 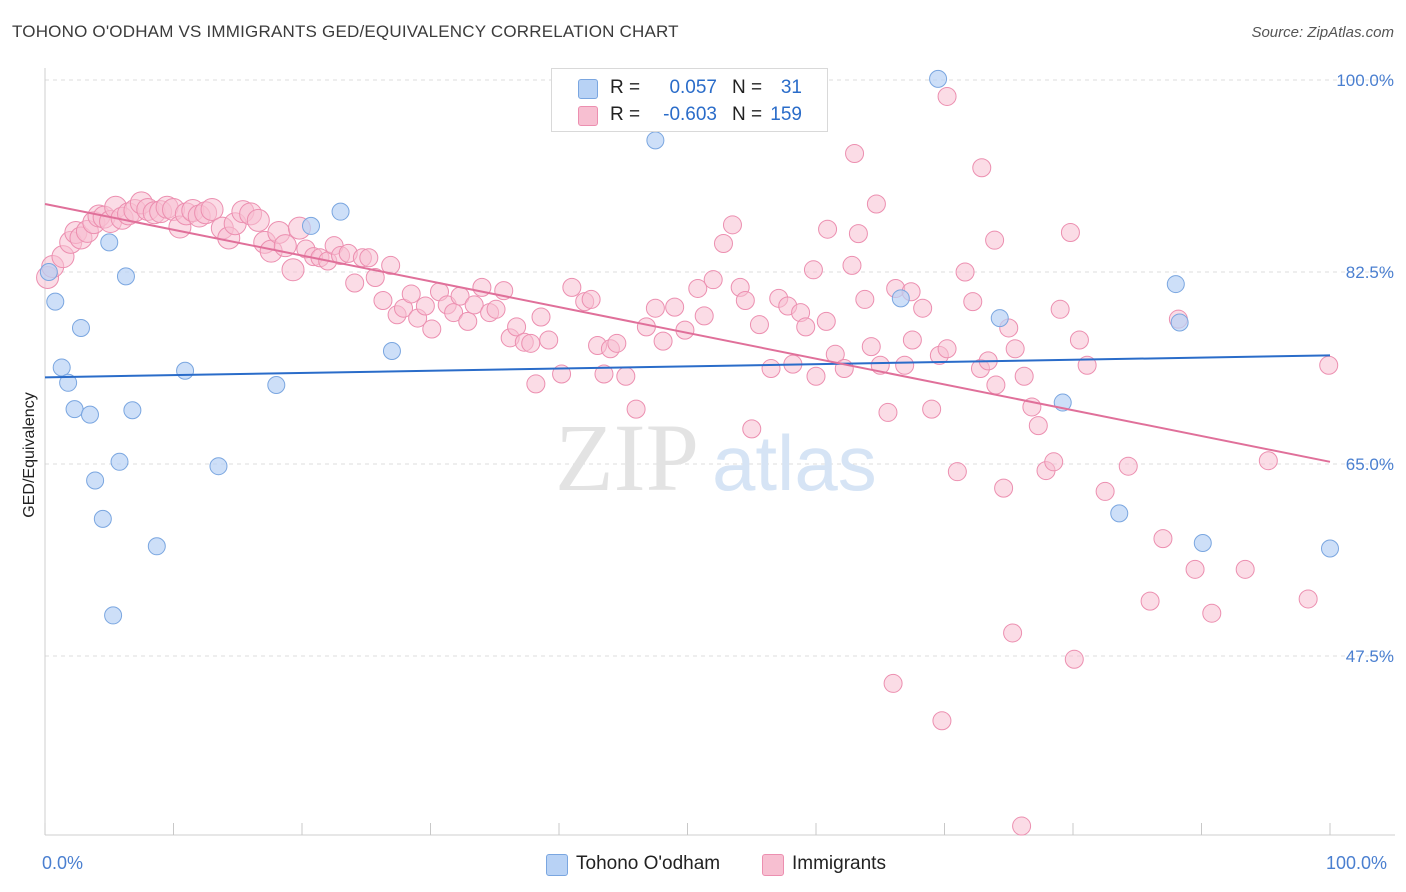 What do you see at coordinates (689, 88) in the screenshot?
I see `legend-row-tohono: R = 0.057 N = 31` at bounding box center [689, 88].